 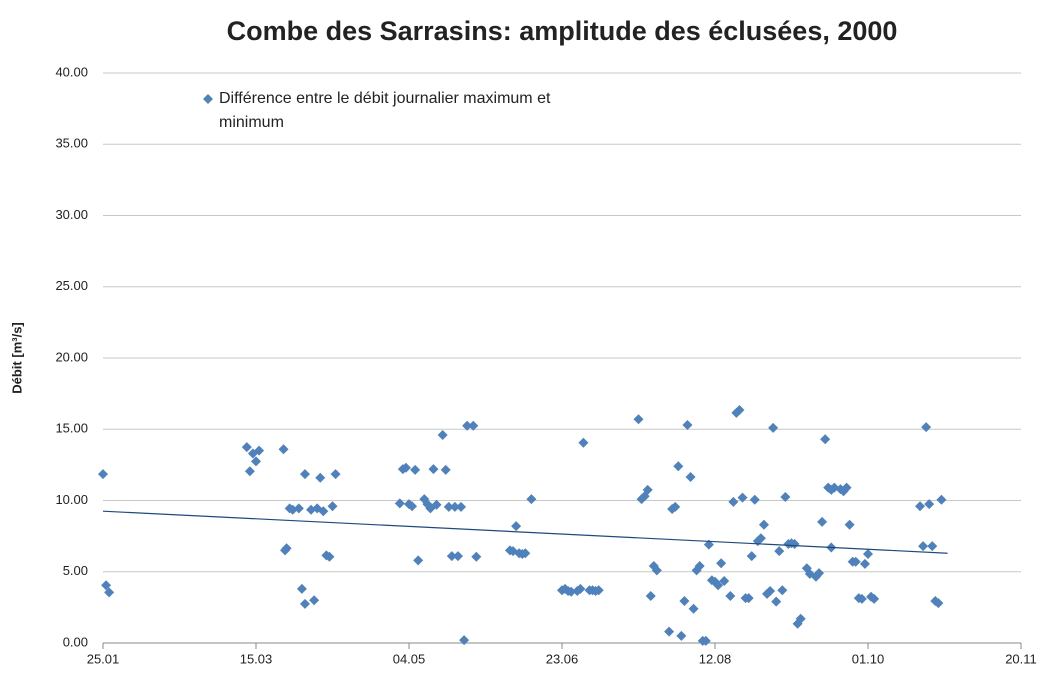 What do you see at coordinates (75, 570) in the screenshot?
I see `y-tick-label: 5.00` at bounding box center [75, 570].